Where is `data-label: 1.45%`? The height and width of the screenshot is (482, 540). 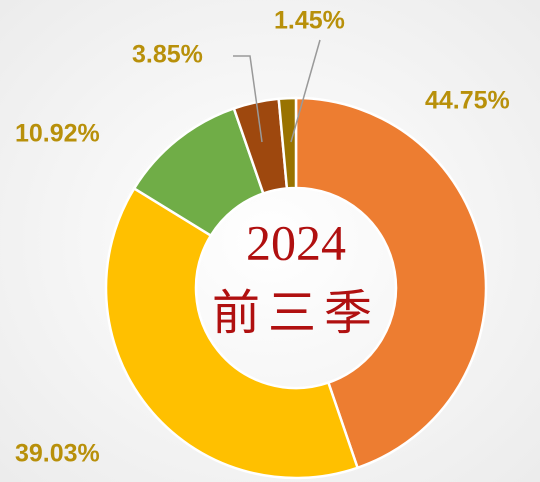 data-label: 1.45% is located at coordinates (309, 21).